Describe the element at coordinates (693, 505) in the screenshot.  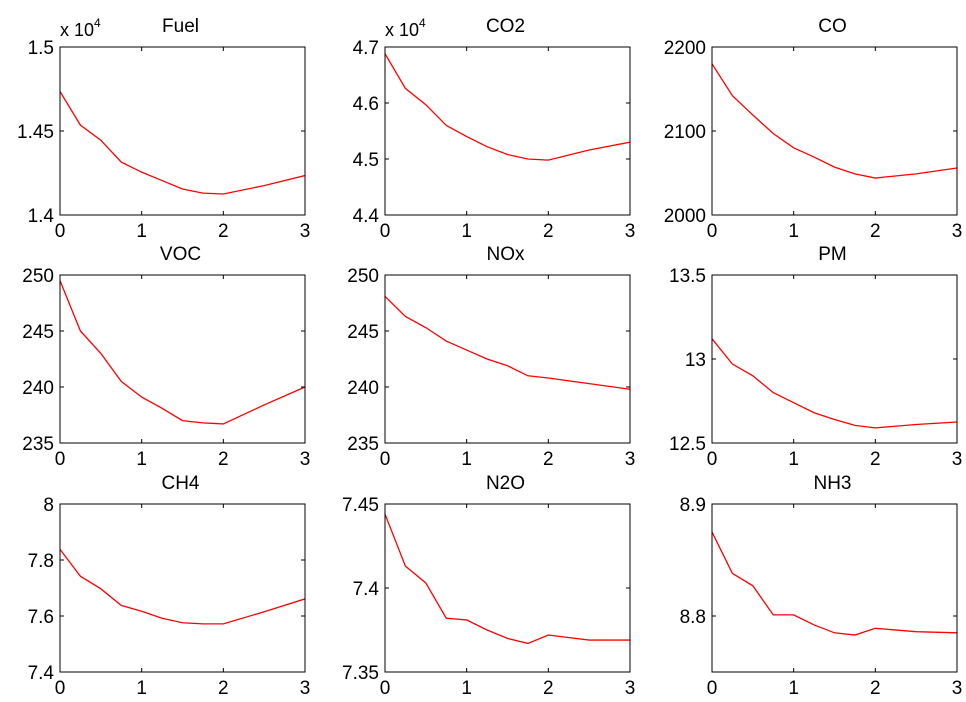
I see `y-tick-label: 8.9` at that location.